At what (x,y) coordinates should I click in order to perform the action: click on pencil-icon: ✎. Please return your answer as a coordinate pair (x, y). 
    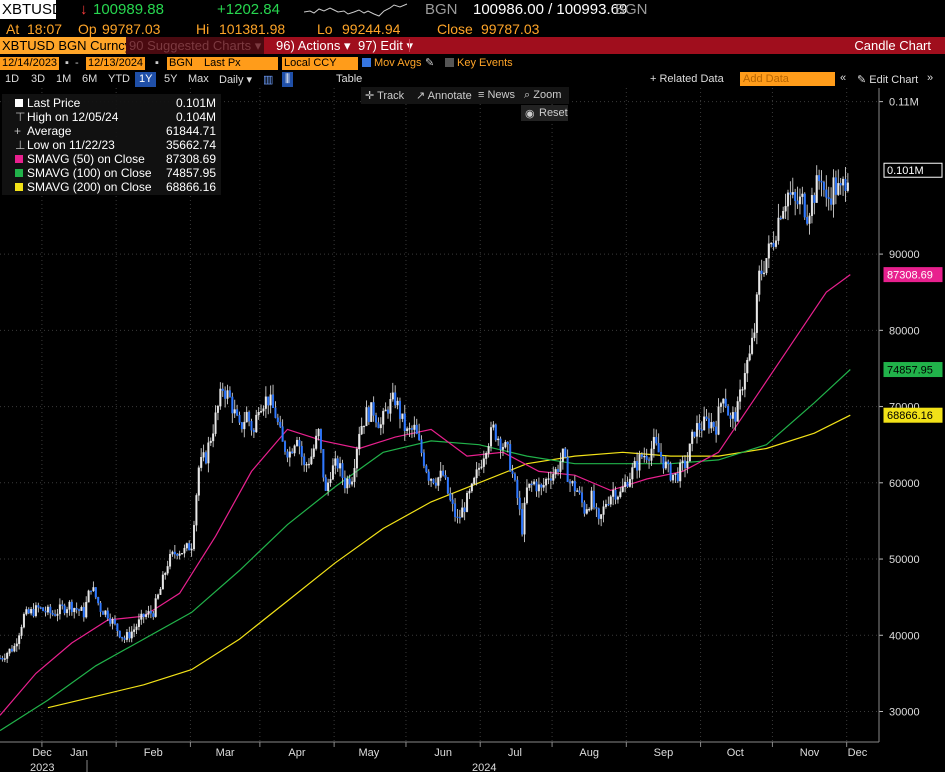
    Looking at the image, I should click on (430, 63).